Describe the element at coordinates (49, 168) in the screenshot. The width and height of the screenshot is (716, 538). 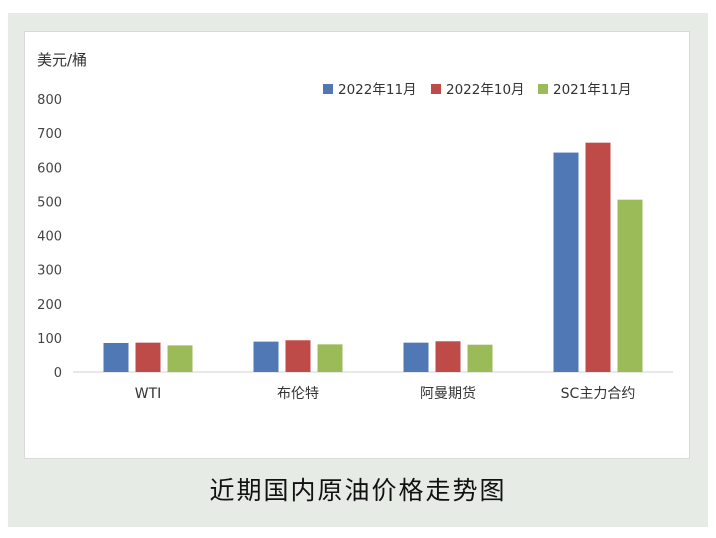
I see `y-tick-label: 600` at that location.